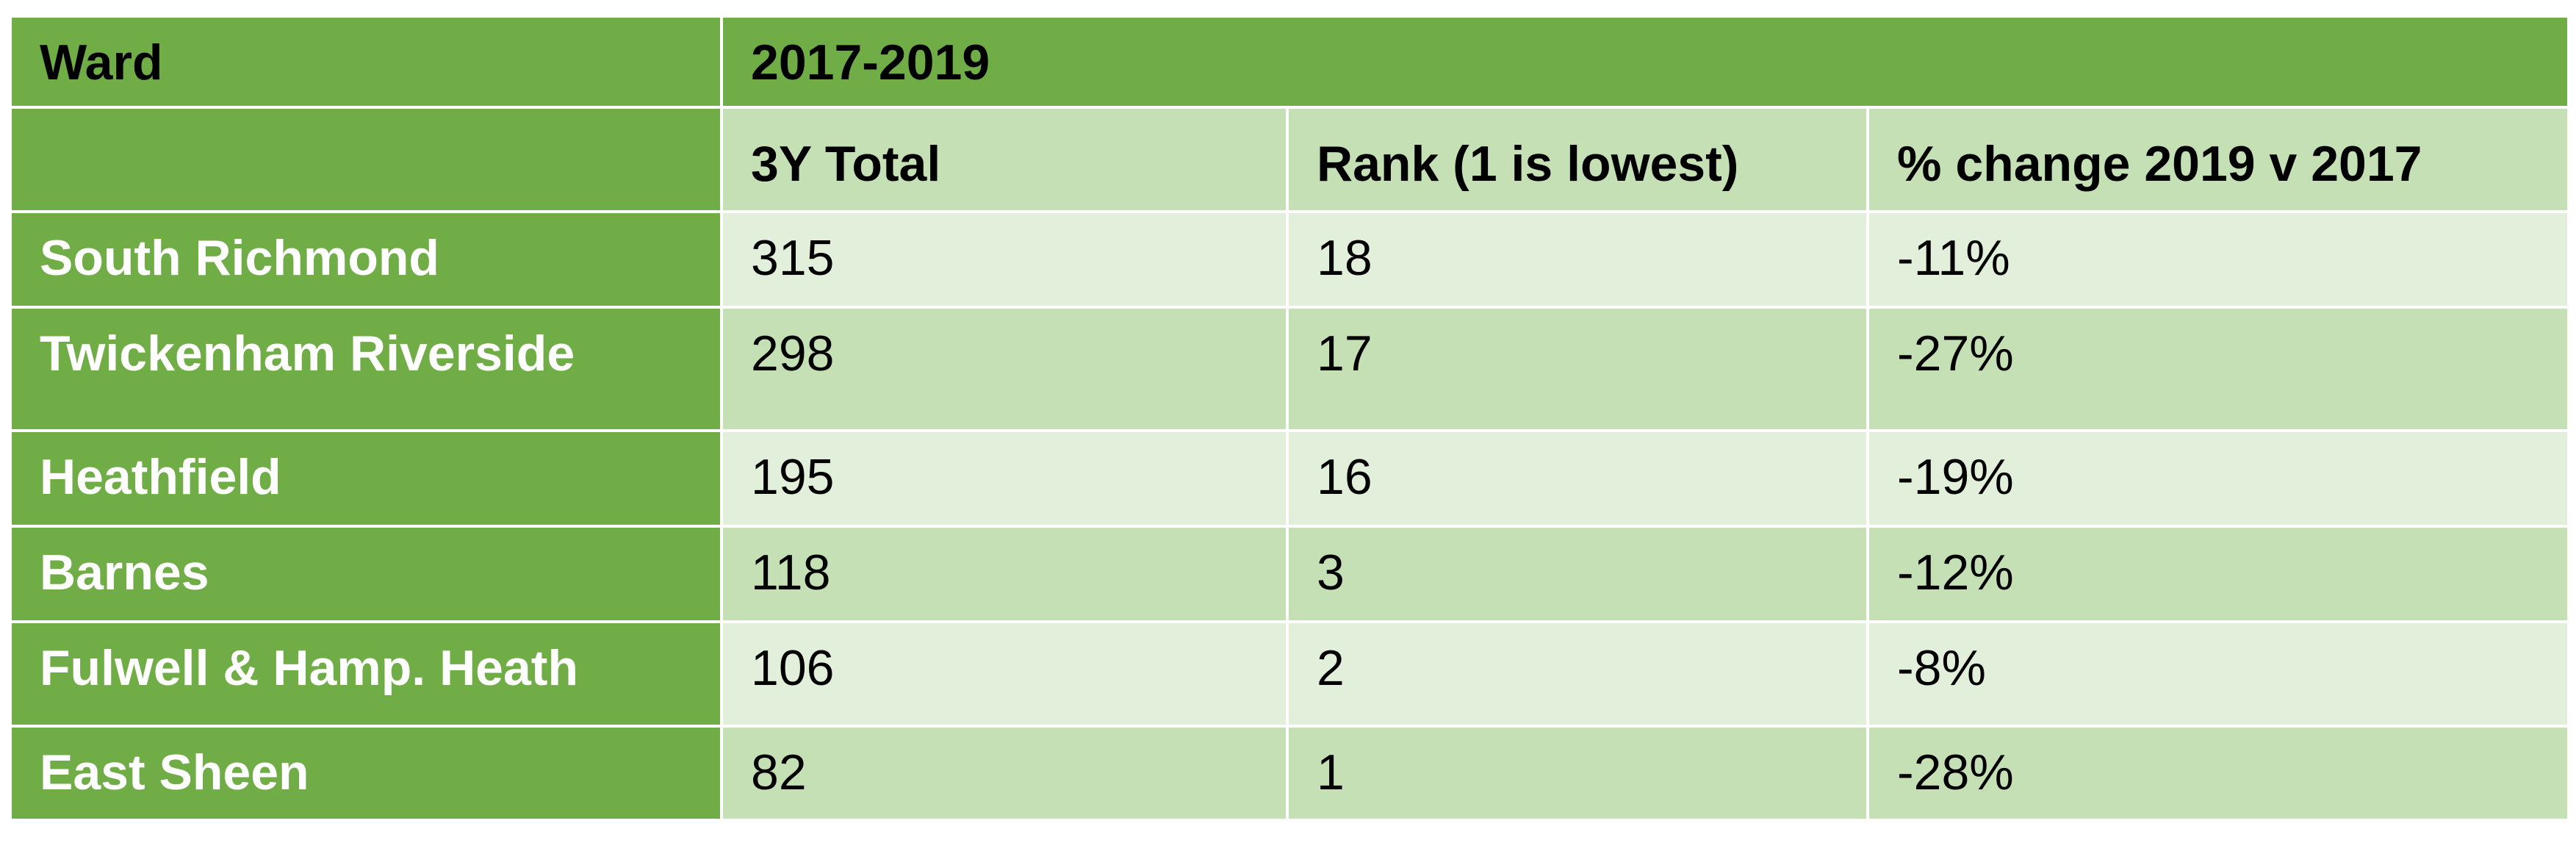 The image size is (2576, 865). I want to click on rank-cell: 17, so click(1577, 369).